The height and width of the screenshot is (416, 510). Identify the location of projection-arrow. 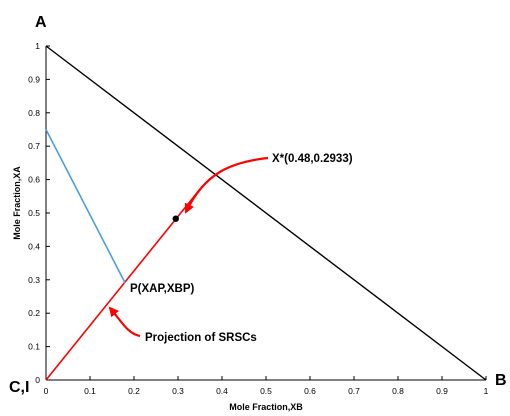
(124, 322).